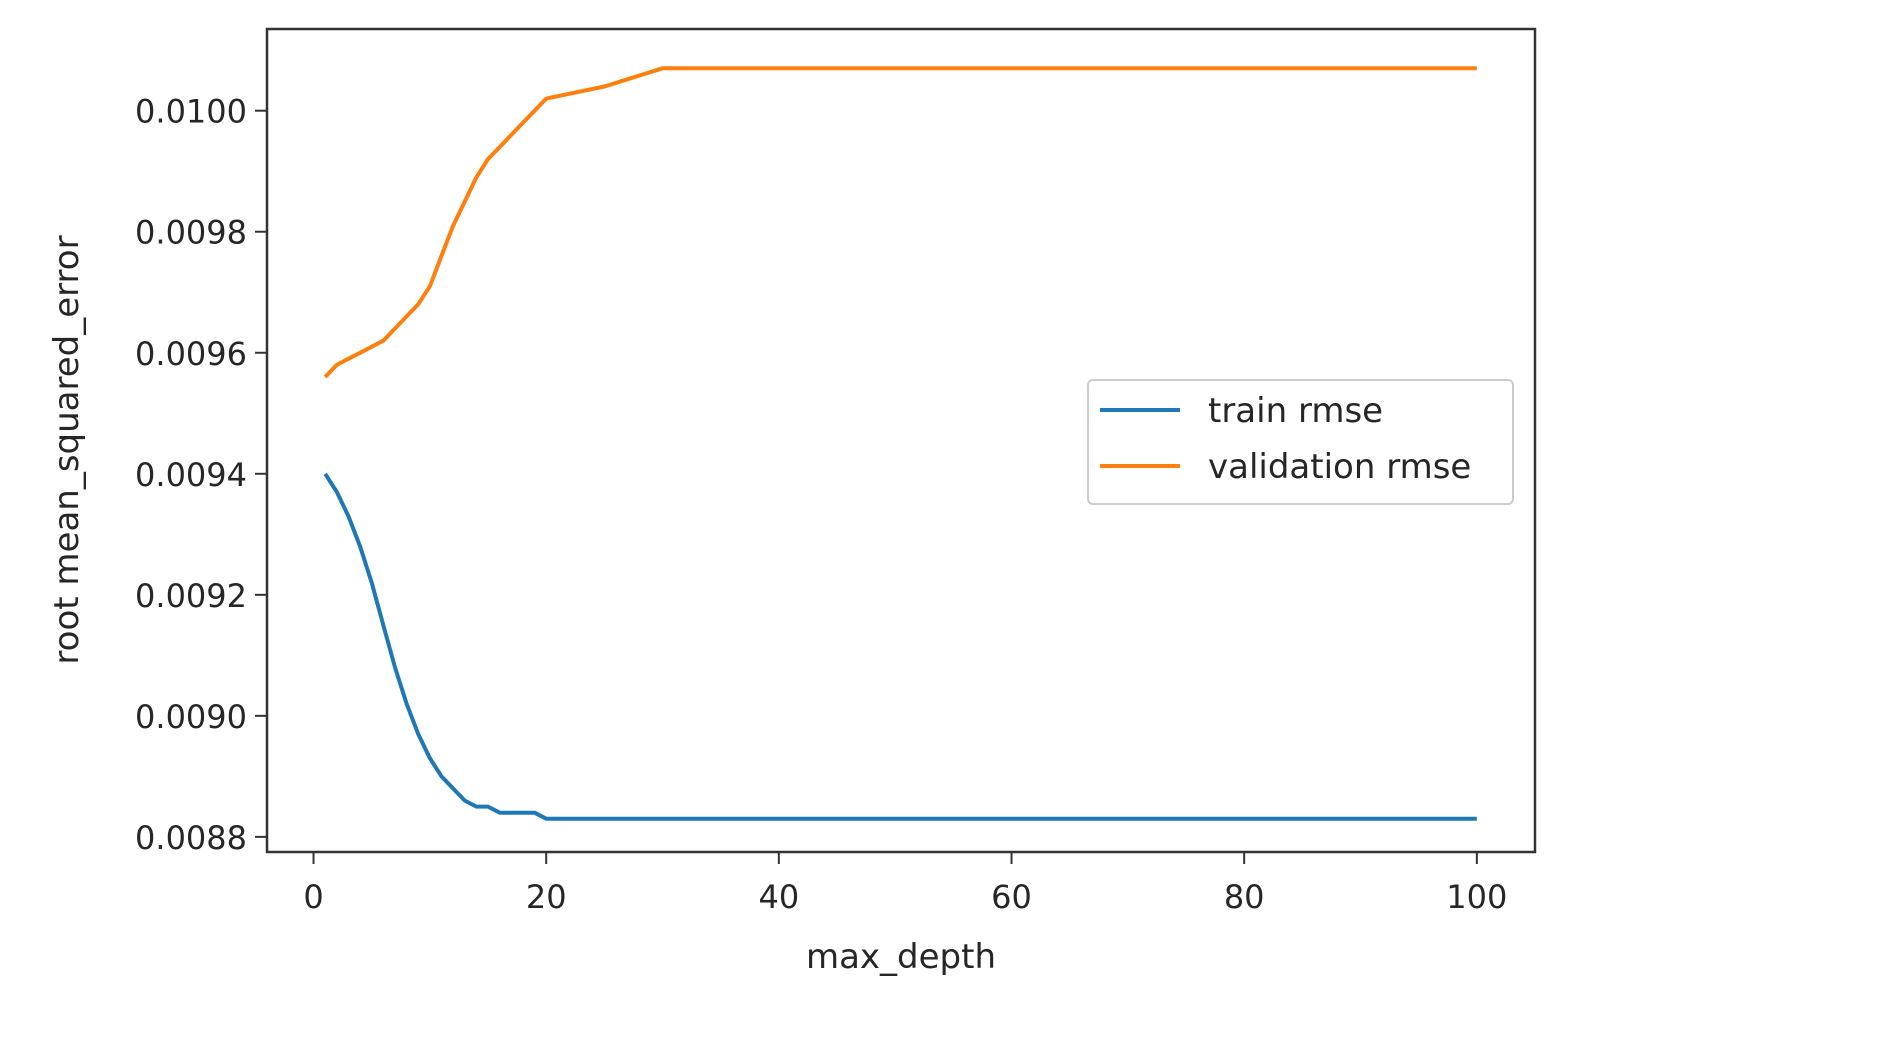 The height and width of the screenshot is (1040, 1888). I want to click on x-axis: 0 20 40 60 80 100, so click(905, 884).